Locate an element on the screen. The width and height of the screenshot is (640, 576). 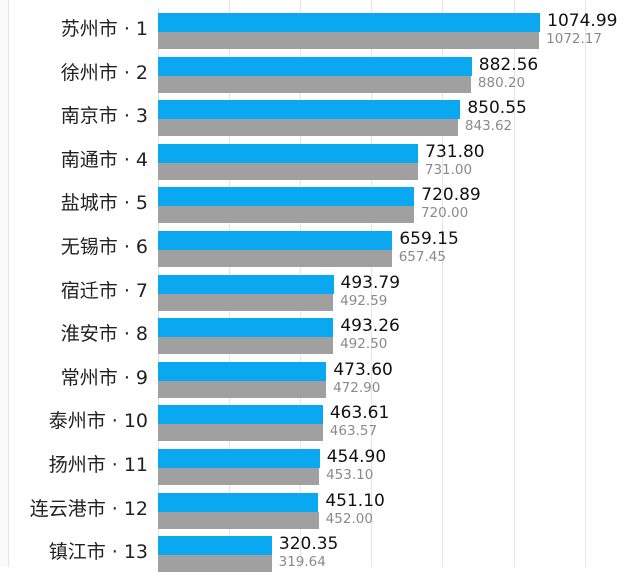
bar-row: 连云港市 · 12 451.10 452.00 is located at coordinates (320, 511).